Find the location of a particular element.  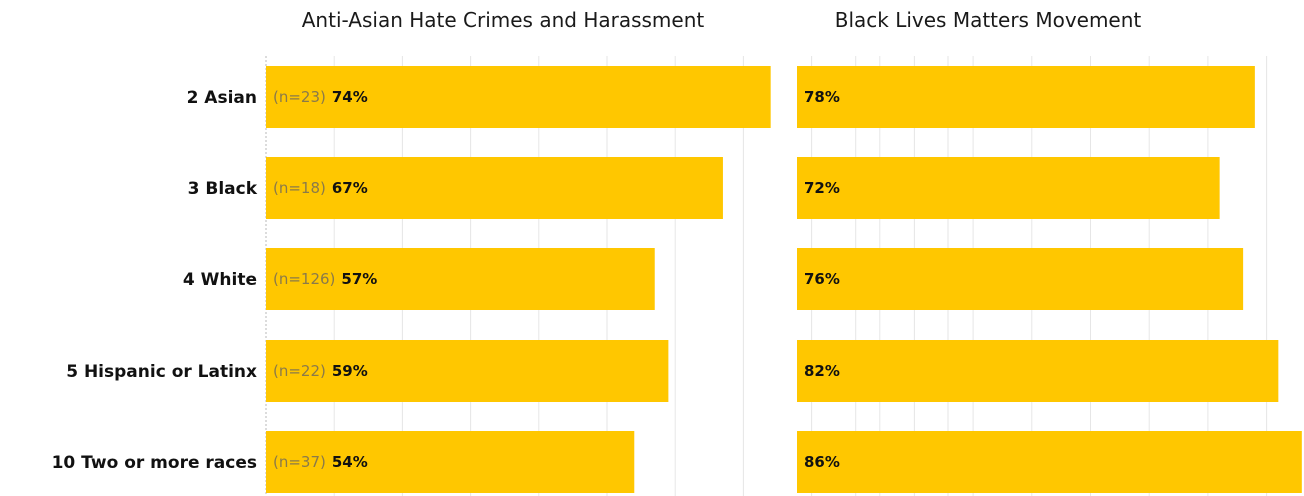

category-label: 4 White is located at coordinates (220, 280).